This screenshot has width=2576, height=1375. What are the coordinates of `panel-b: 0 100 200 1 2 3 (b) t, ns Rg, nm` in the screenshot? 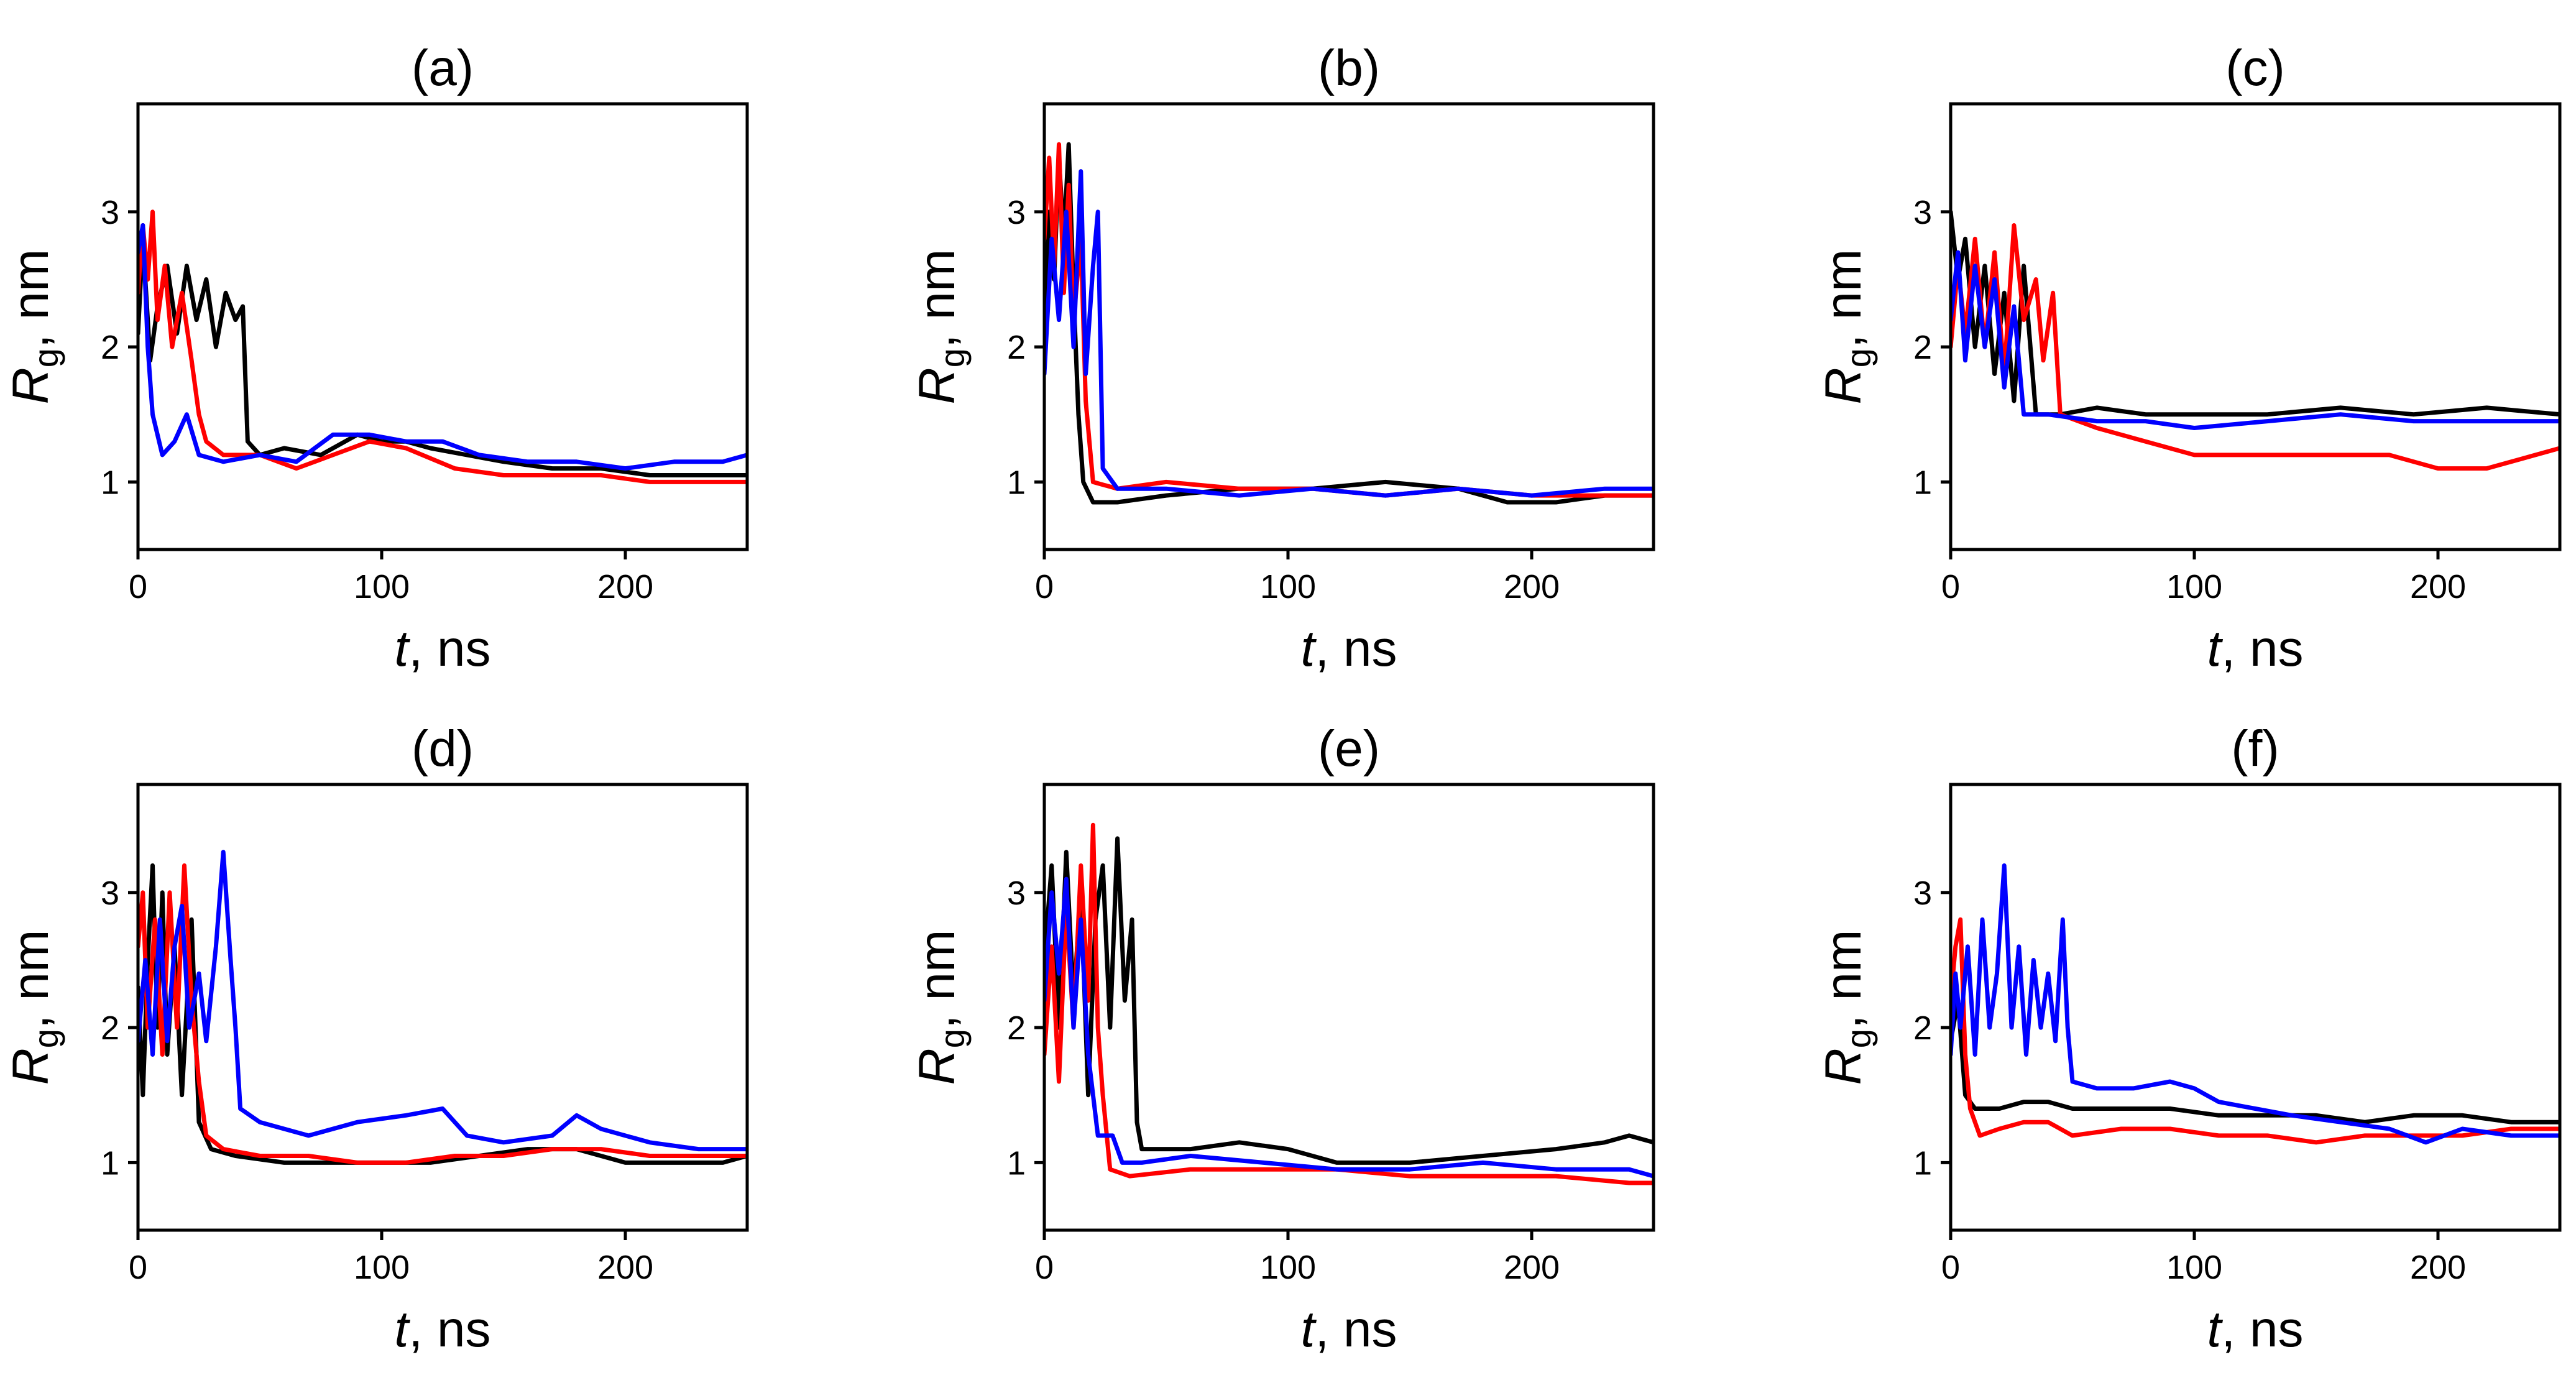 It's located at (1282, 358).